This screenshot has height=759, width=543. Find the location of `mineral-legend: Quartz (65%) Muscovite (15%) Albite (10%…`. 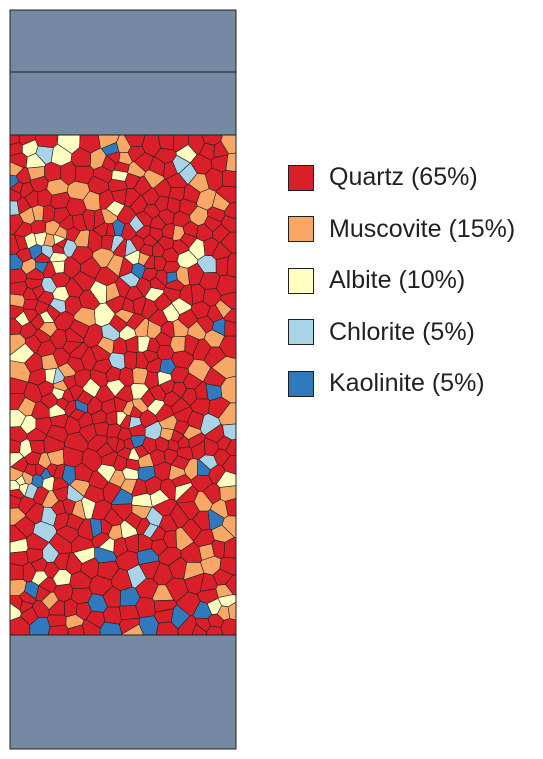

mineral-legend: Quartz (65%) Muscovite (15%) Albite (10%… is located at coordinates (401, 281).